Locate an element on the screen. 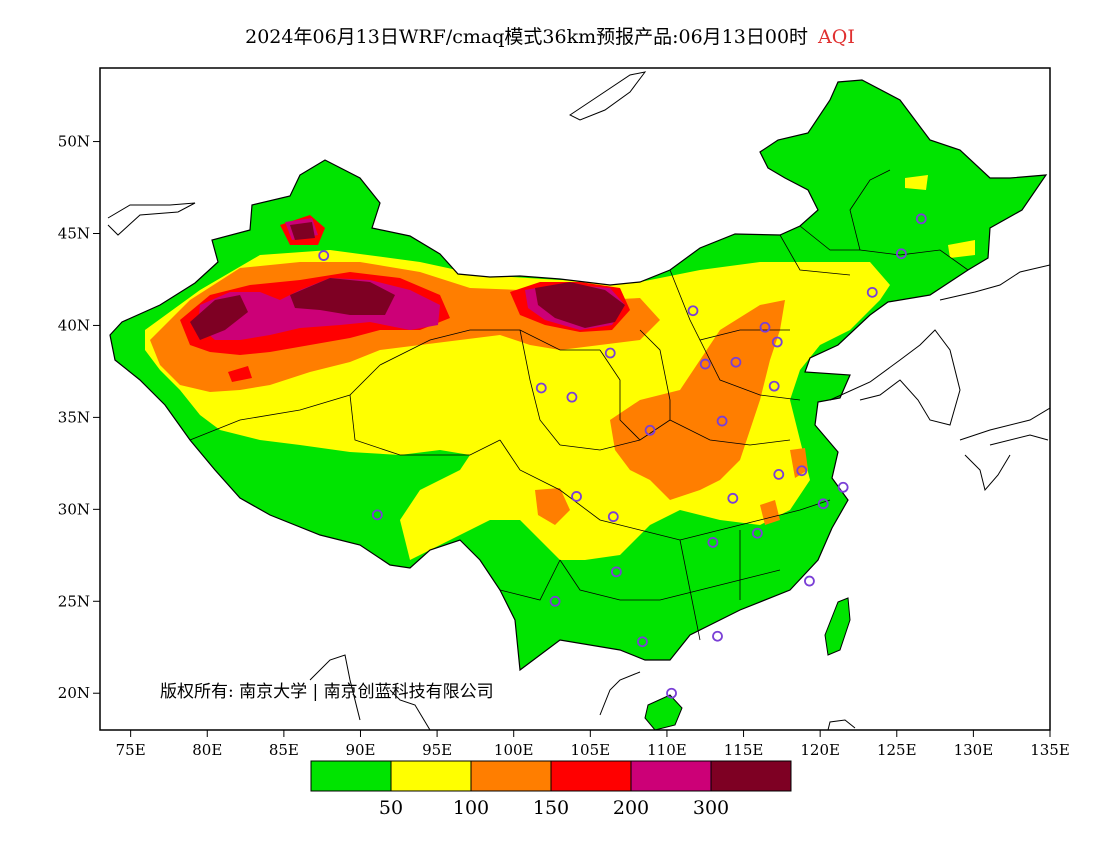 This screenshot has height=850, width=1100. copyright-text: 版权所有: 南京大学 | 南京创蓝科技有限公司 is located at coordinates (327, 692).